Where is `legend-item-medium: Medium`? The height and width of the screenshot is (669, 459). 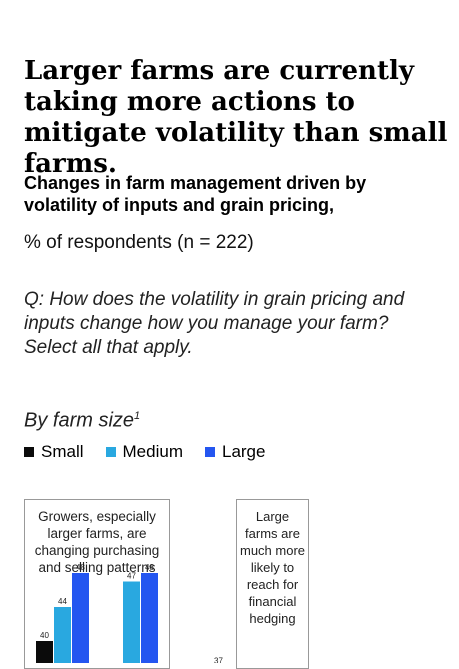
legend-item-medium: Medium is located at coordinates (144, 452).